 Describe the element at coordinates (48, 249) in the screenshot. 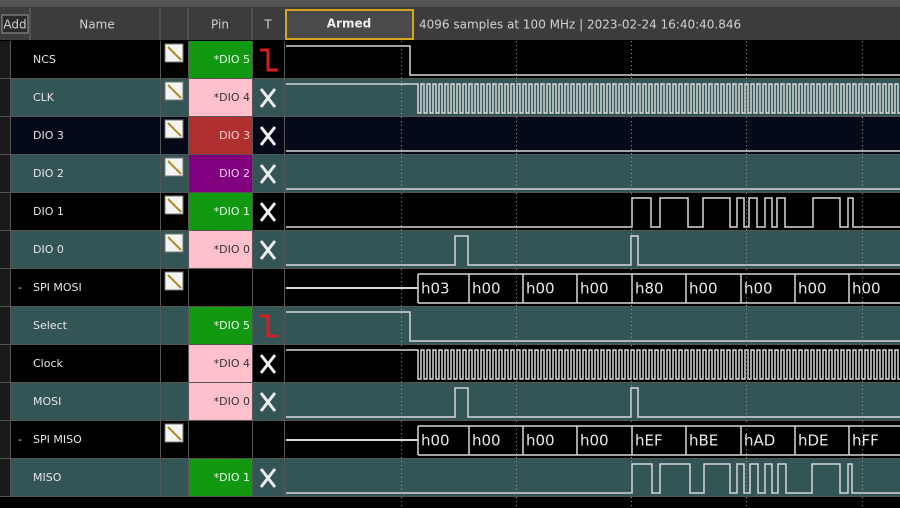

I see `signal-name: DIO 0` at that location.